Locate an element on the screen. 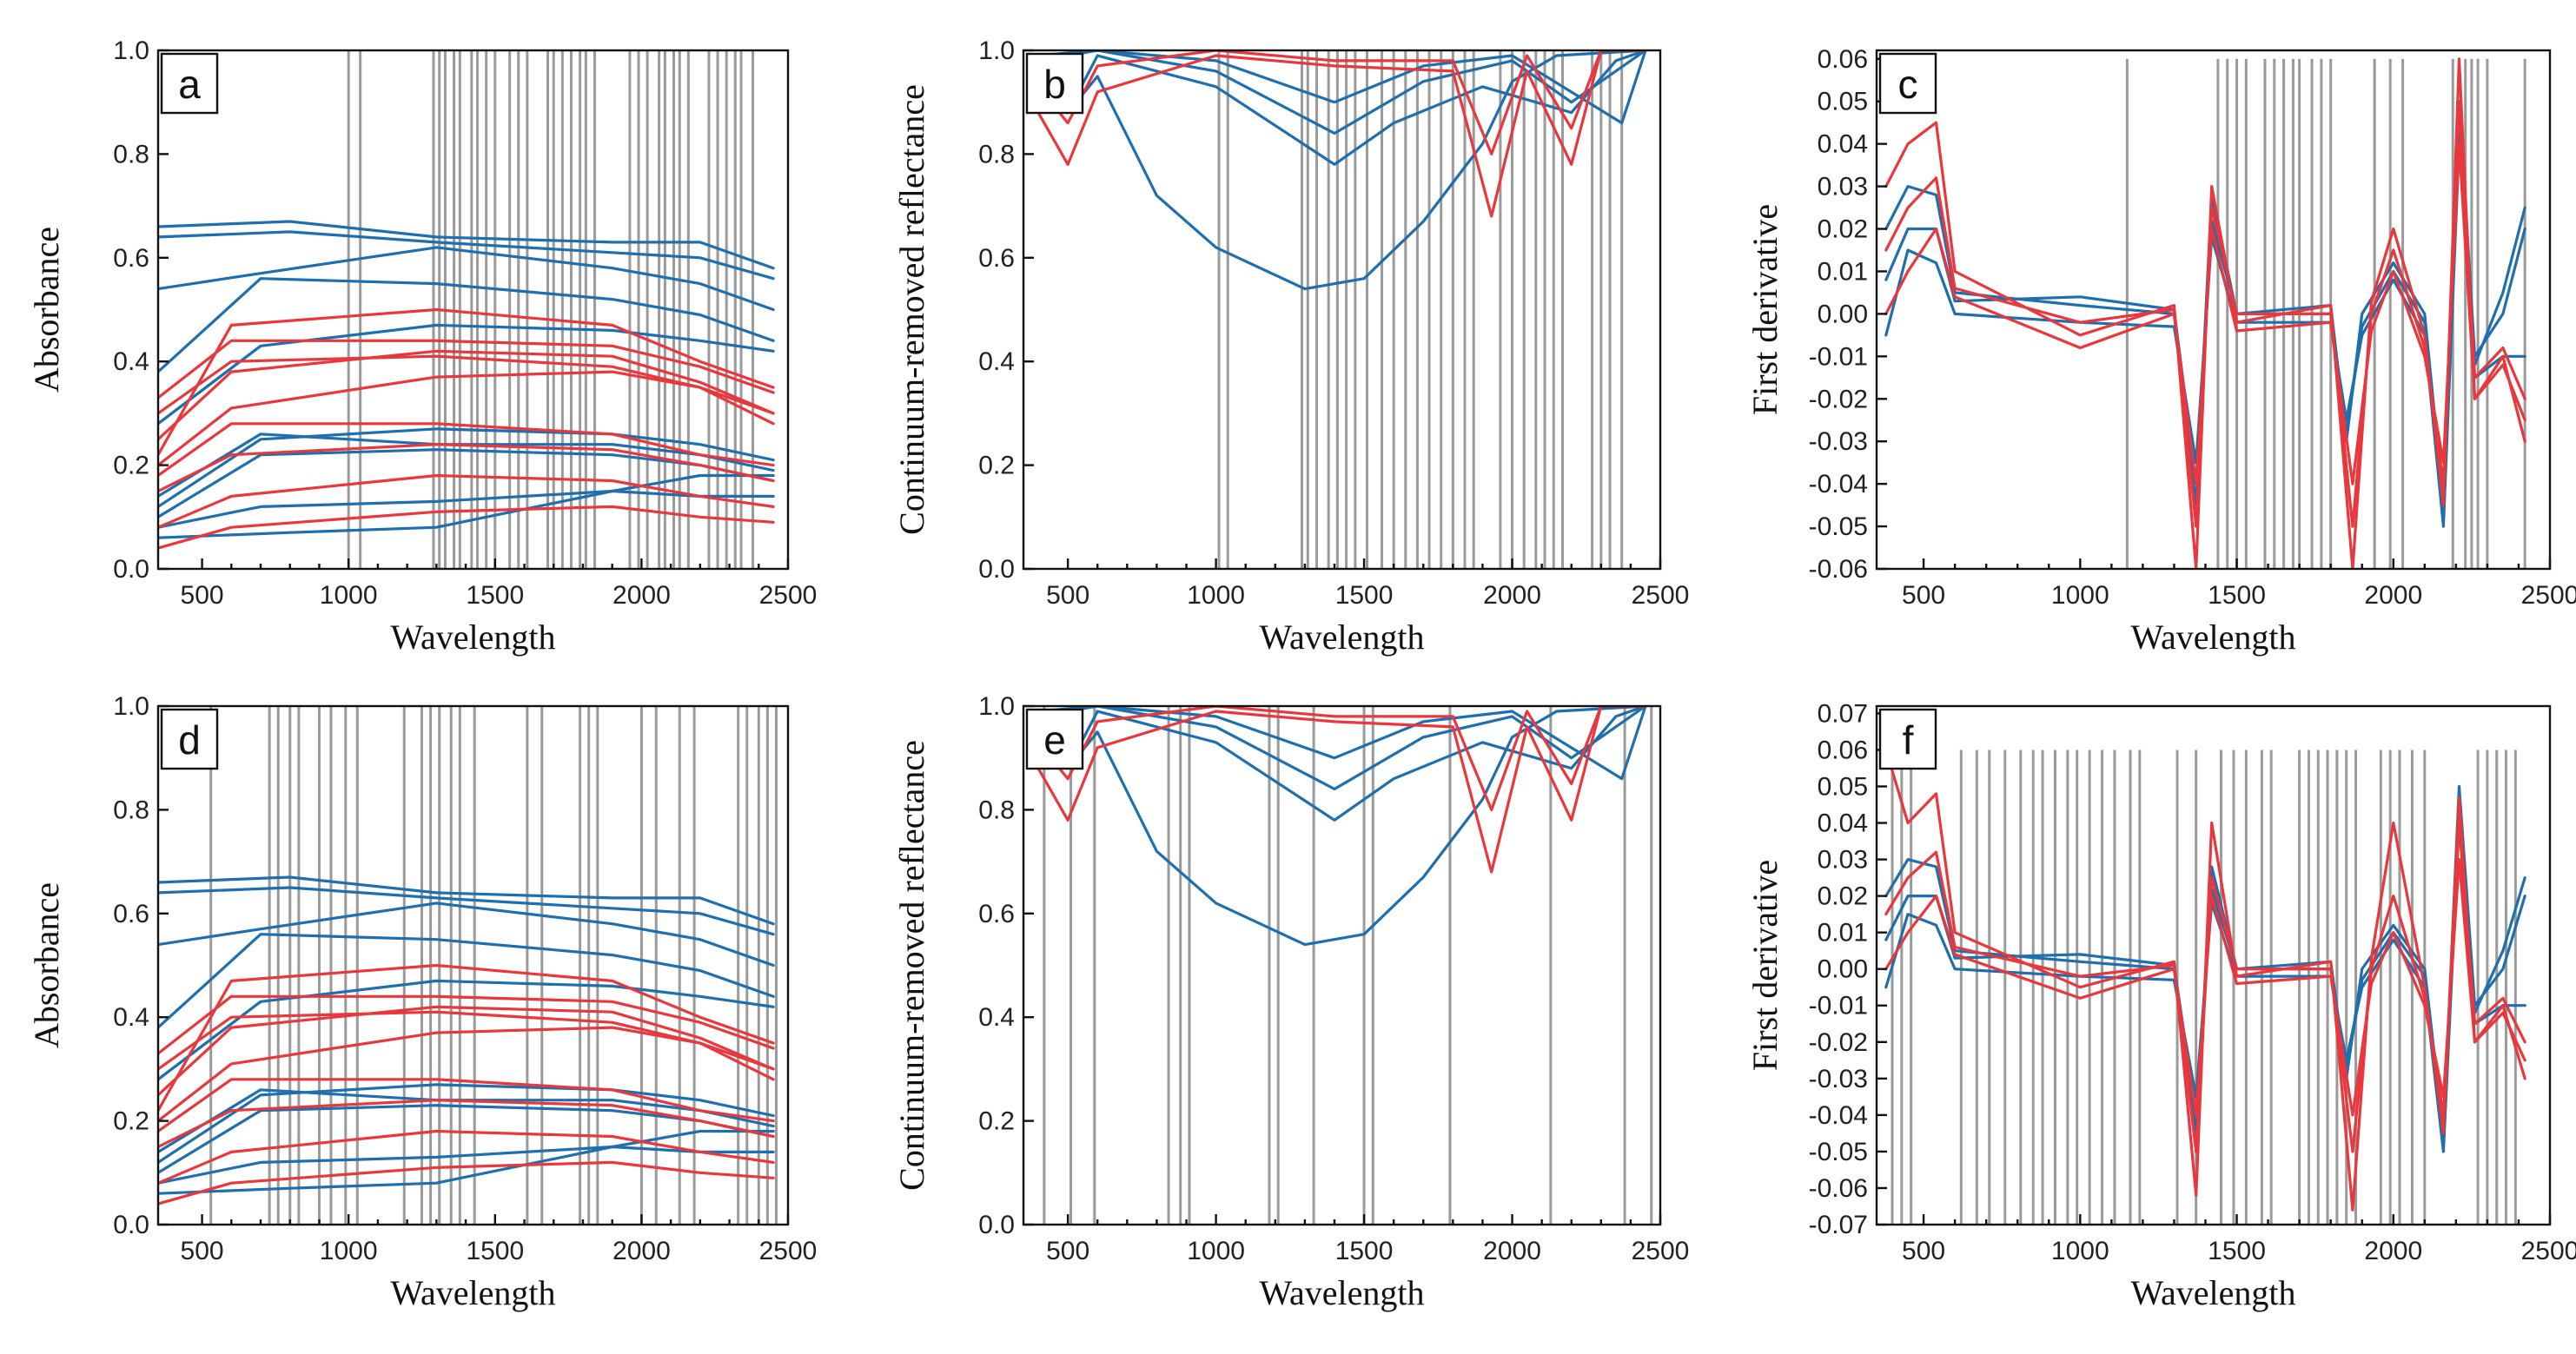 The height and width of the screenshot is (1354, 2576). plot-area is located at coordinates (473, 310).